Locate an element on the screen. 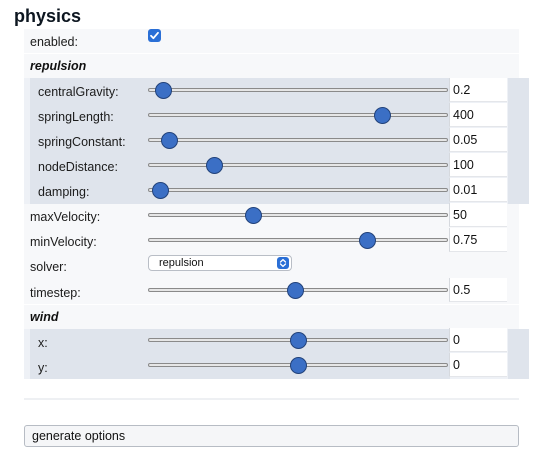 Image resolution: width=546 pixels, height=463 pixels. timestep-value: 0.5 is located at coordinates (478, 290).